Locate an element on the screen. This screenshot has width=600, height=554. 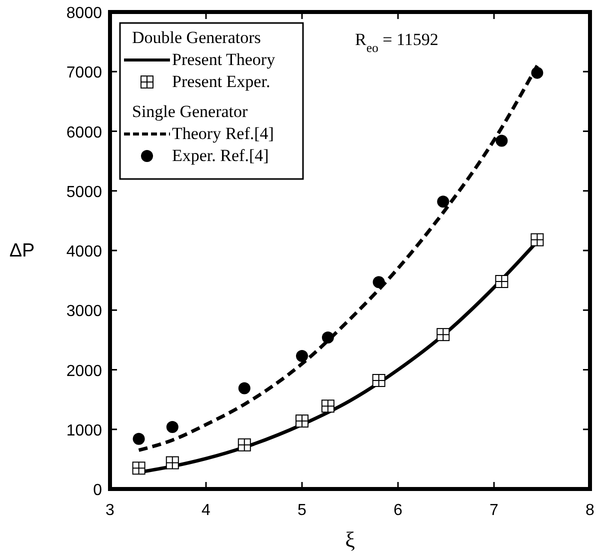
y-tick-label: 2000 is located at coordinates (84, 371).